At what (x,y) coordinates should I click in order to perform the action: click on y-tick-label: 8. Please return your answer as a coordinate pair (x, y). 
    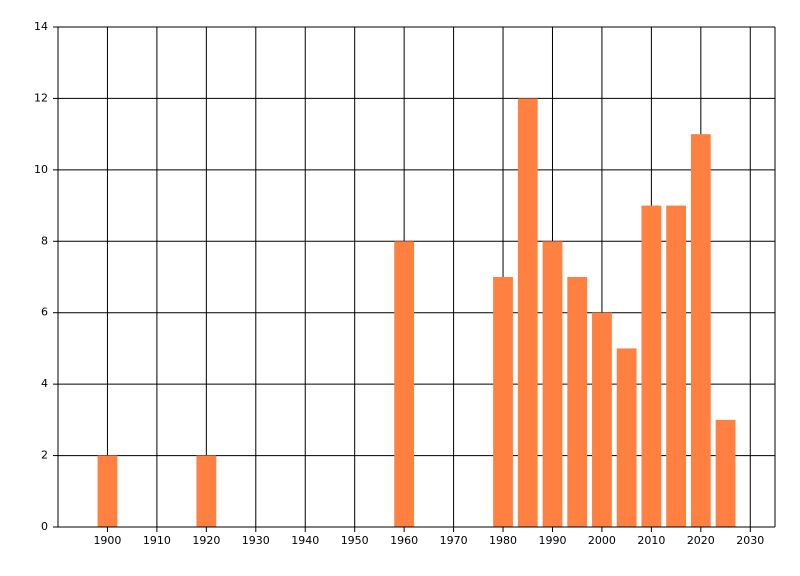
    Looking at the image, I should click on (44, 240).